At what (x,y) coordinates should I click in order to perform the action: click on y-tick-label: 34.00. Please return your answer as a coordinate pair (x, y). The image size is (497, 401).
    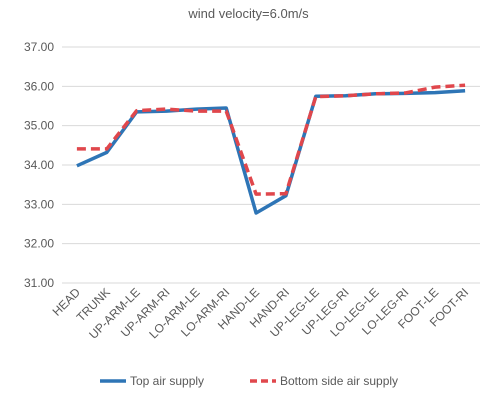
    Looking at the image, I should click on (39, 165).